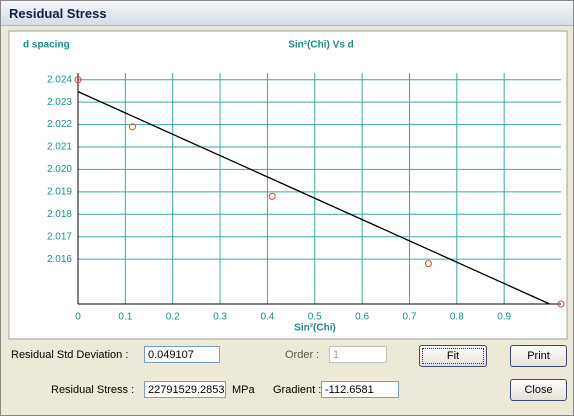  Describe the element at coordinates (267, 317) in the screenshot. I see `x-tick-label: 0.4` at that location.